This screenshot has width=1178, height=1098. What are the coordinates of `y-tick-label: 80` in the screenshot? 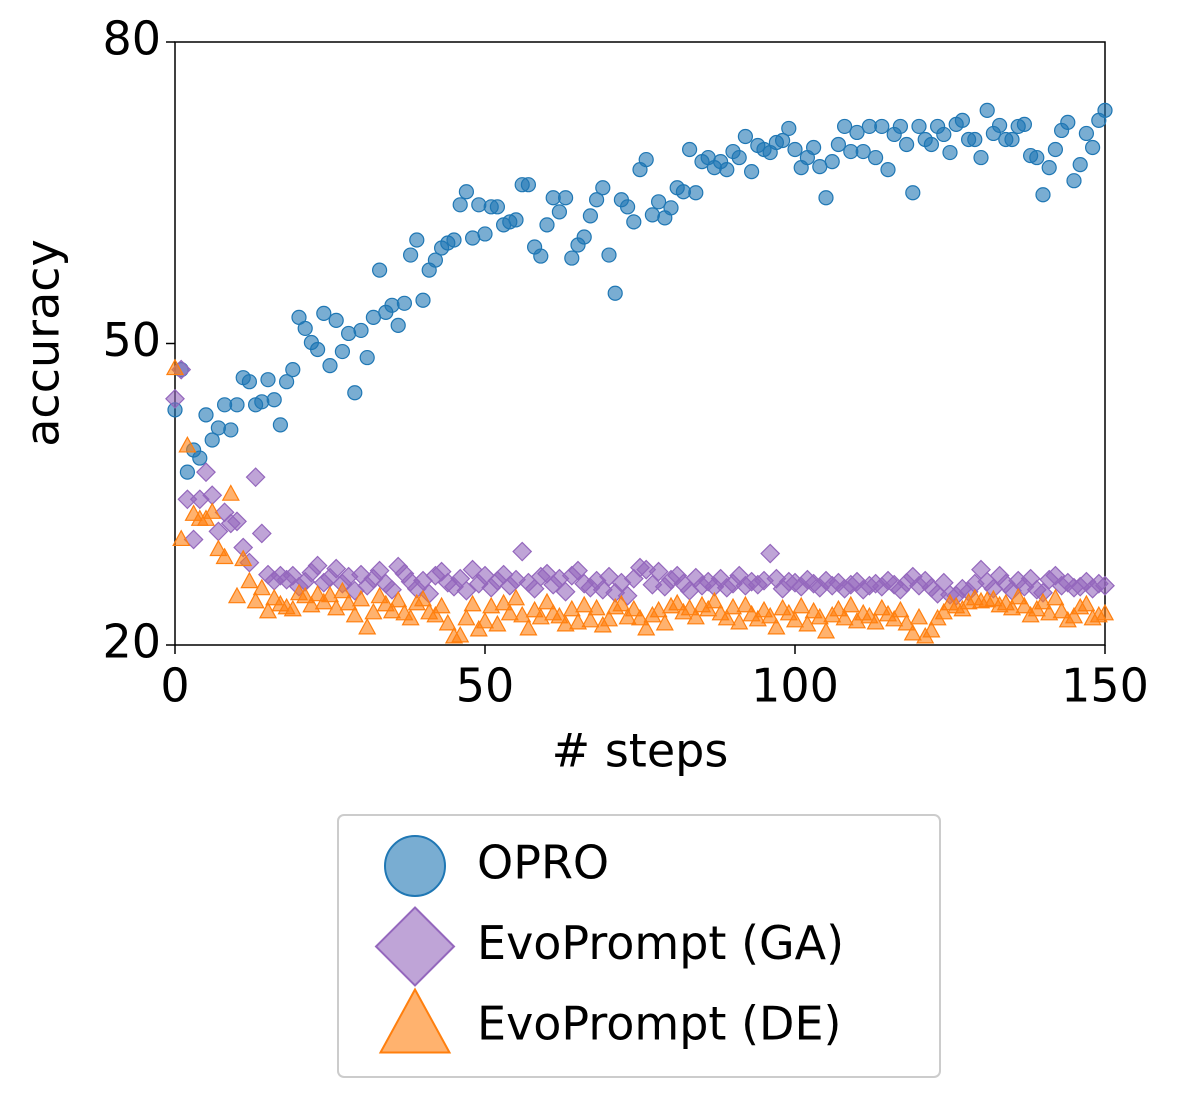 It's located at (131, 39).